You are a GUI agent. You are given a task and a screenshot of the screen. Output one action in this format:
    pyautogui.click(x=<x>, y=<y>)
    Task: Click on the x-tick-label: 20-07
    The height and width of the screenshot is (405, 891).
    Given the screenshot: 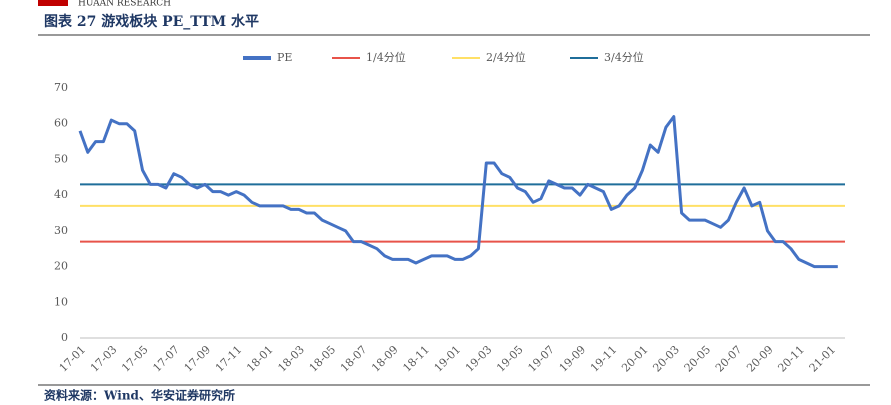 What is the action you would take?
    pyautogui.click(x=729, y=359)
    